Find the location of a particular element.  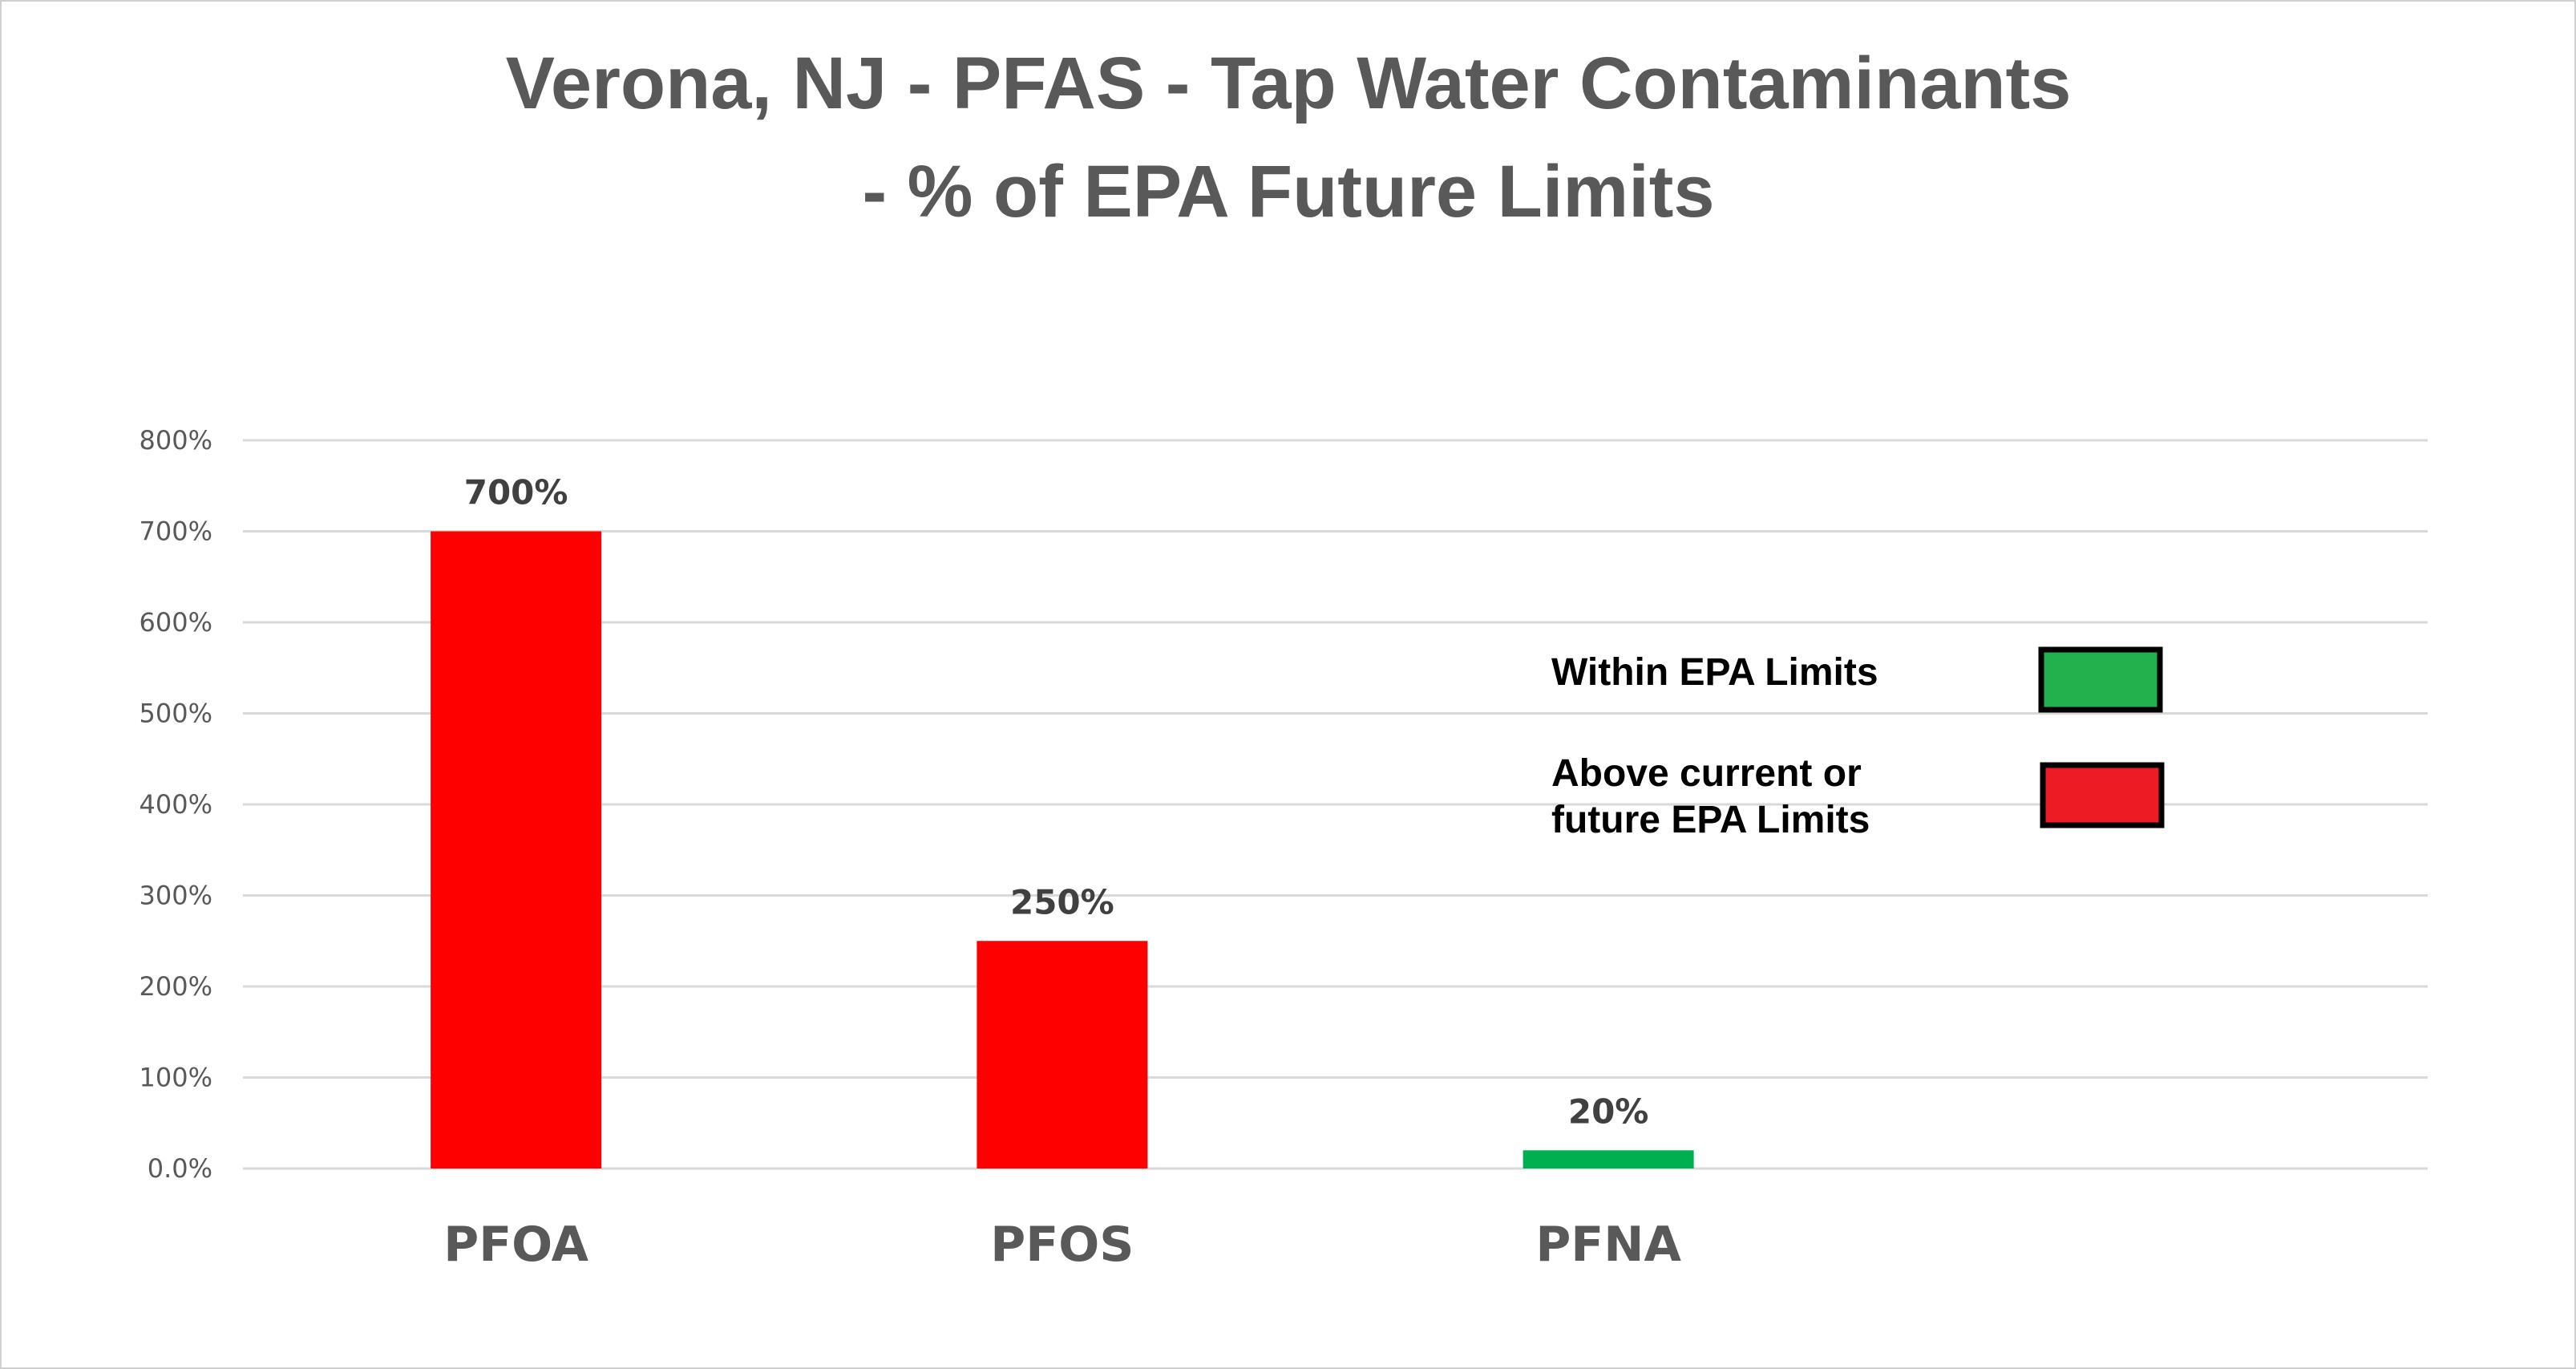

y-tick-label: 500% is located at coordinates (176, 714).